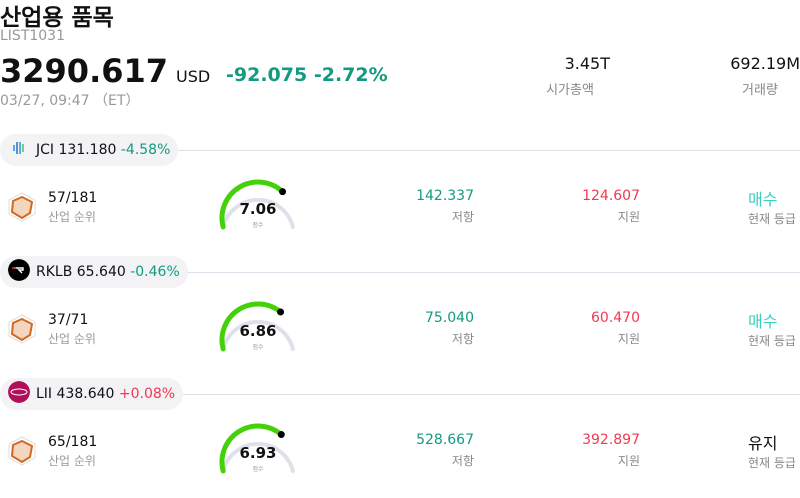  I want to click on resistance-value: 528.667, so click(445, 440).